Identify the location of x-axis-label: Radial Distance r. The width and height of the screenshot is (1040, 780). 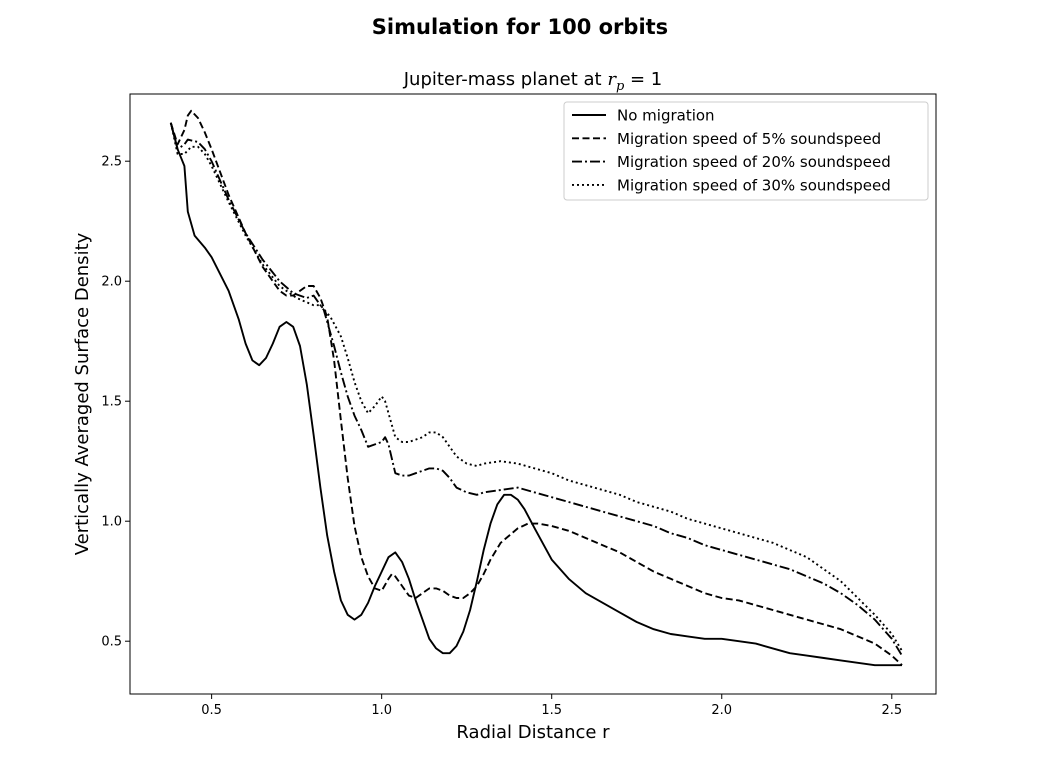
(533, 732).